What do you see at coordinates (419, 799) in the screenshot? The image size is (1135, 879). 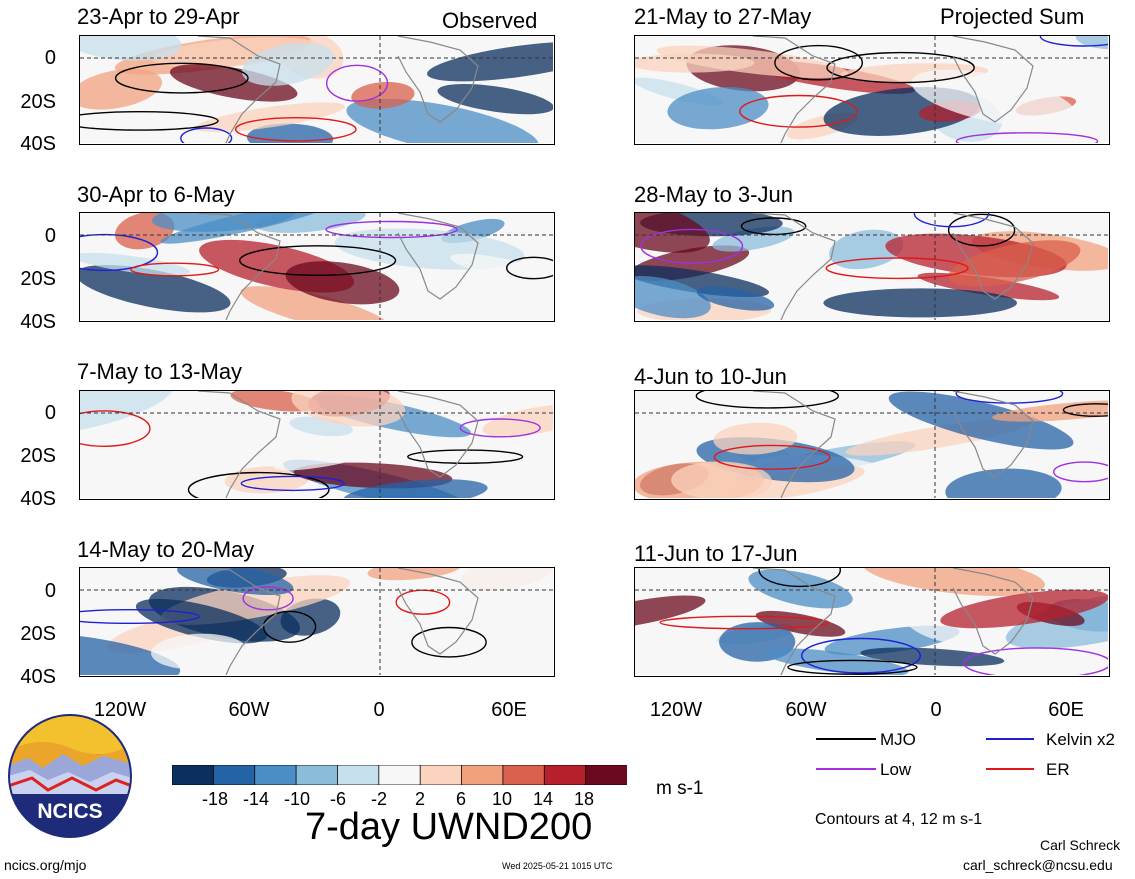 I see `colorbar-label: 2` at bounding box center [419, 799].